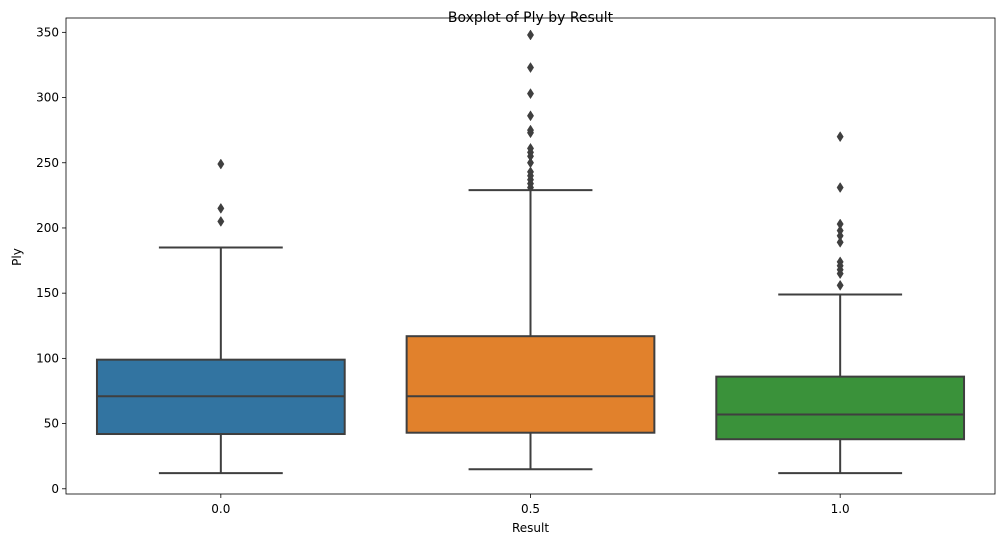 Image resolution: width=1005 pixels, height=545 pixels. Describe the element at coordinates (17, 257) in the screenshot. I see `y-axis-label: Ply` at that location.